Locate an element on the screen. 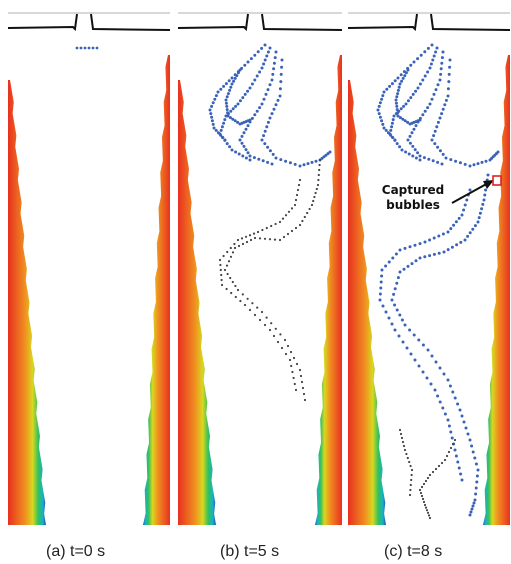 This screenshot has height=564, width=511. left-deposit-wedge is located at coordinates (367, 302).